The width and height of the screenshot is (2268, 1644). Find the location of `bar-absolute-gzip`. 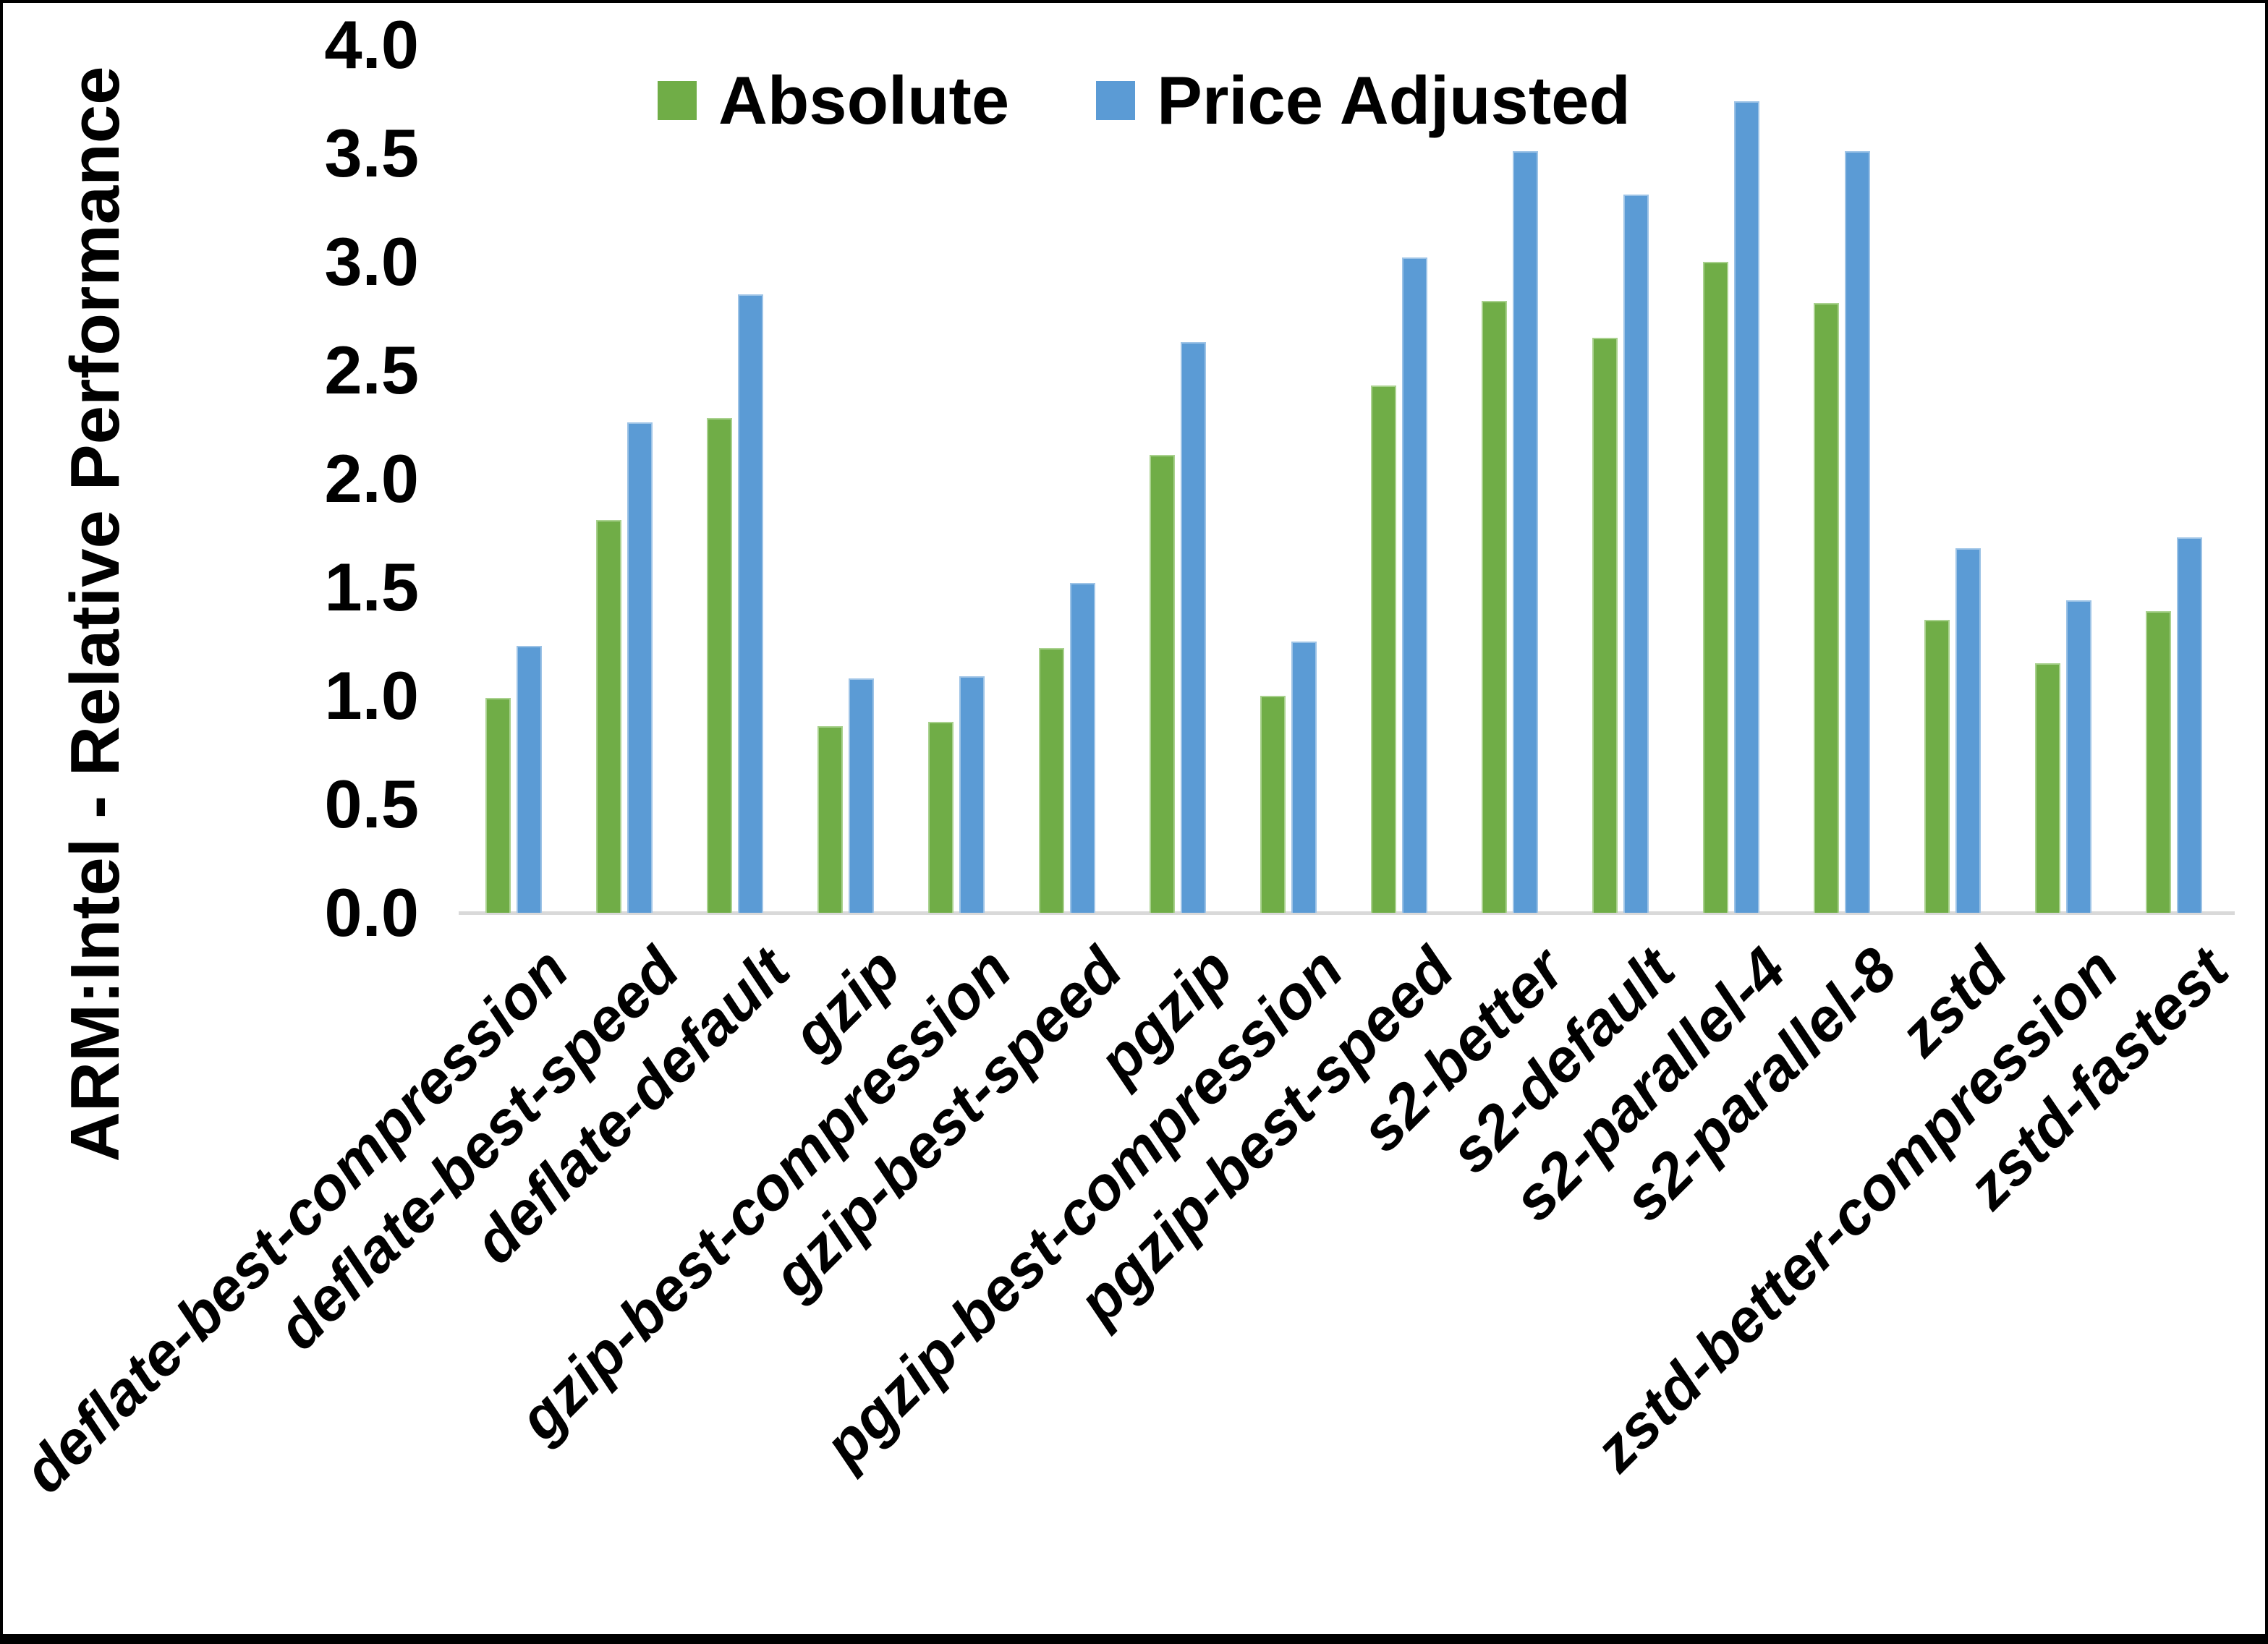

bar-absolute-gzip is located at coordinates (830, 819).